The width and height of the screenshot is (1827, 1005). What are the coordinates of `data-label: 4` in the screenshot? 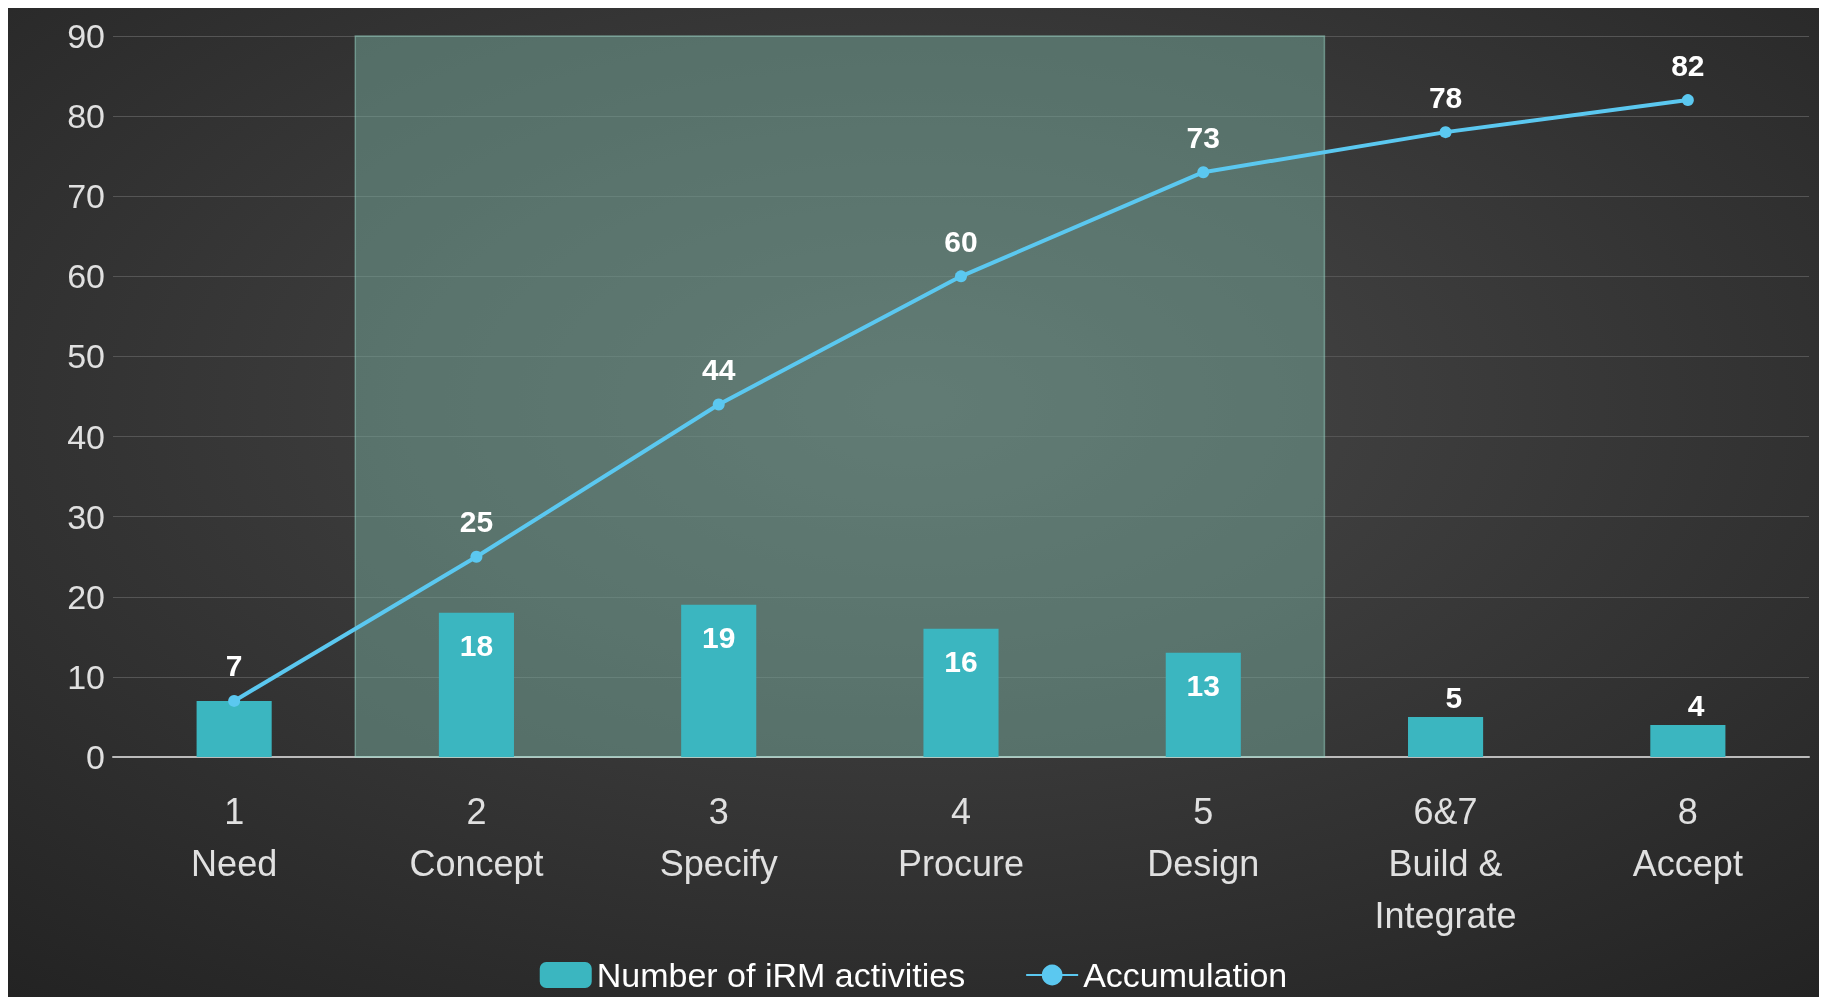 It's located at (1696, 706).